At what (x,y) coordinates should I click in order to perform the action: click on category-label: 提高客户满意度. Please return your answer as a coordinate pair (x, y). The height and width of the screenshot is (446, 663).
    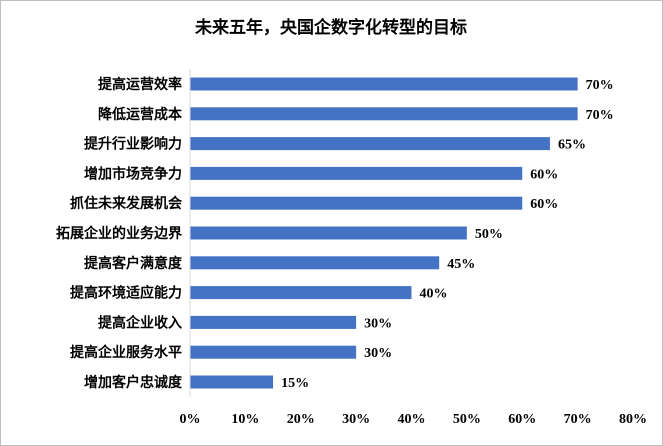
    Looking at the image, I should click on (133, 263).